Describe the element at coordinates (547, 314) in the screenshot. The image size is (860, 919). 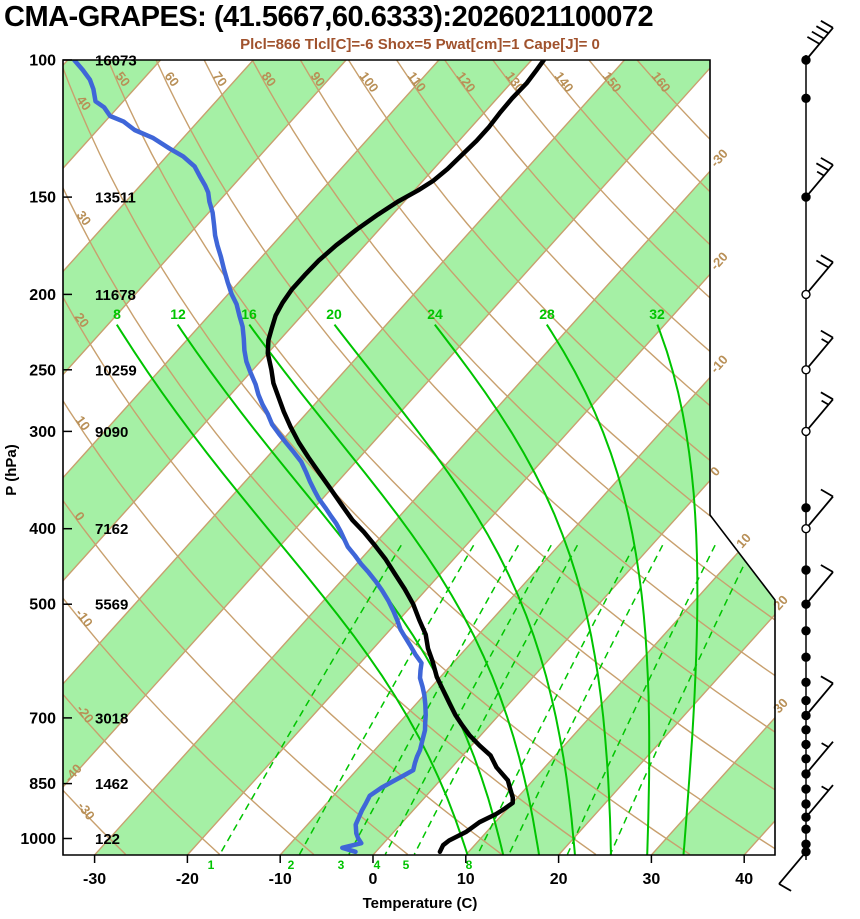
I see `svg-text: 28` at that location.